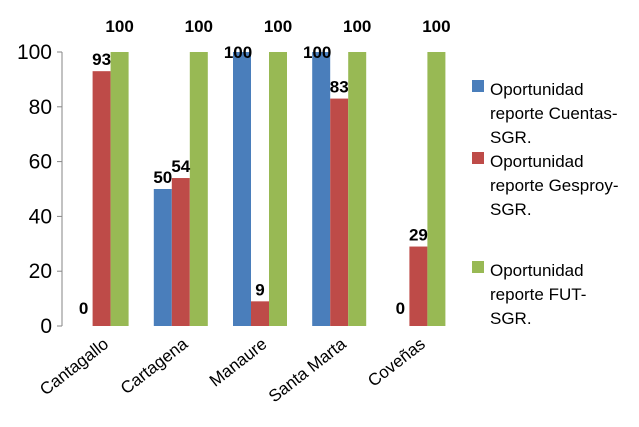 The width and height of the screenshot is (639, 427). I want to click on y-tick-label: 60, so click(40, 162).